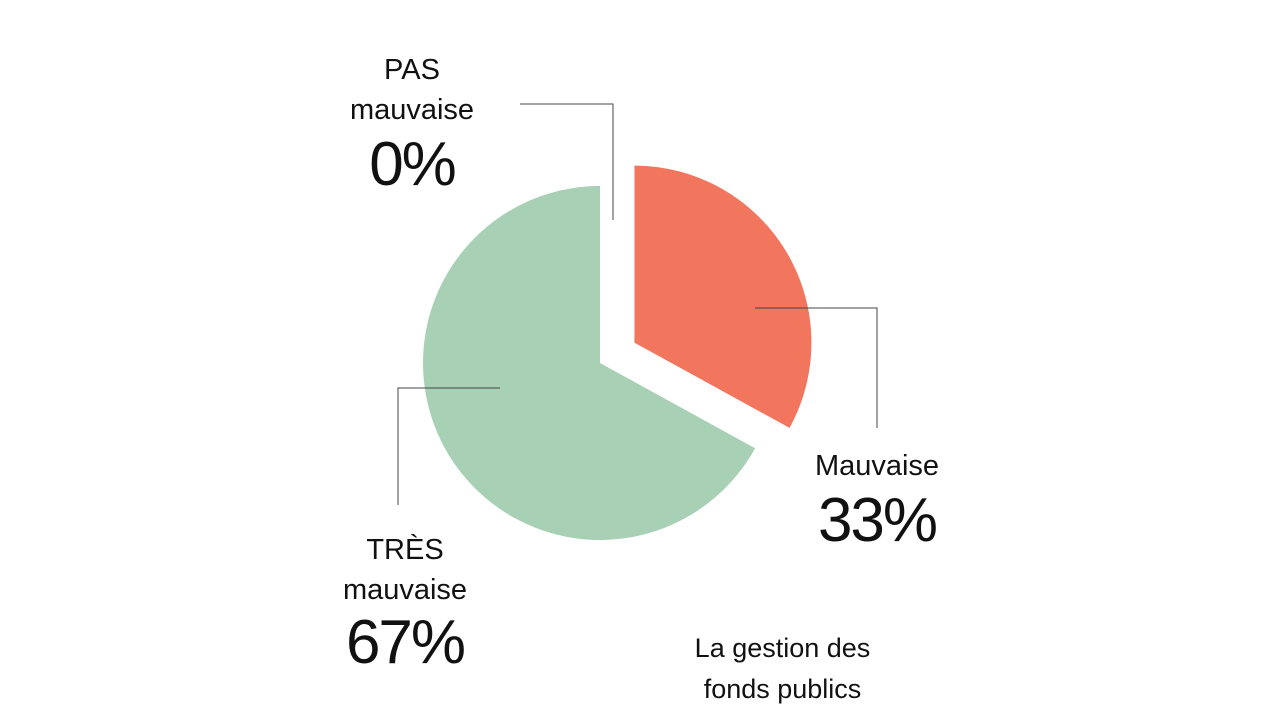 This screenshot has width=1280, height=720. I want to click on slice-label: PAS mauvaise, so click(412, 90).